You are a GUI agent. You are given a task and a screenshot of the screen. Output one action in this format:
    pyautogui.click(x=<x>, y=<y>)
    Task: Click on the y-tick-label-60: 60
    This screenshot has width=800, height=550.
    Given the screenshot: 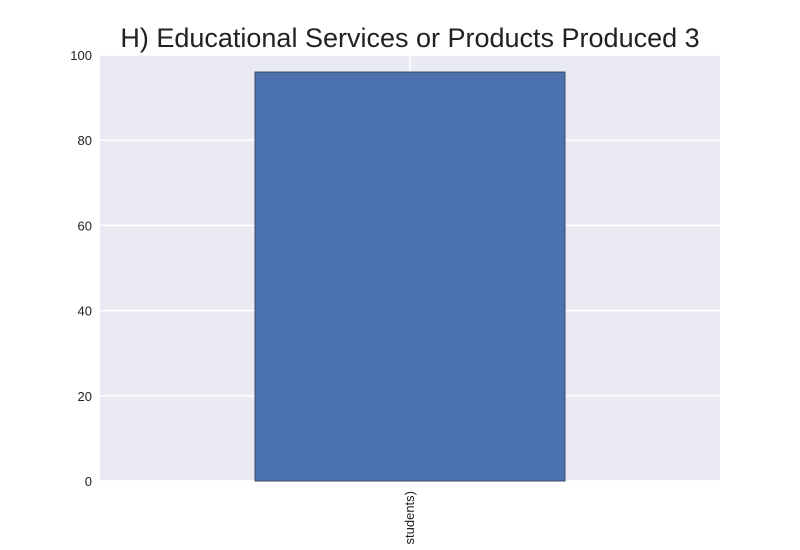 What is the action you would take?
    pyautogui.click(x=85, y=225)
    